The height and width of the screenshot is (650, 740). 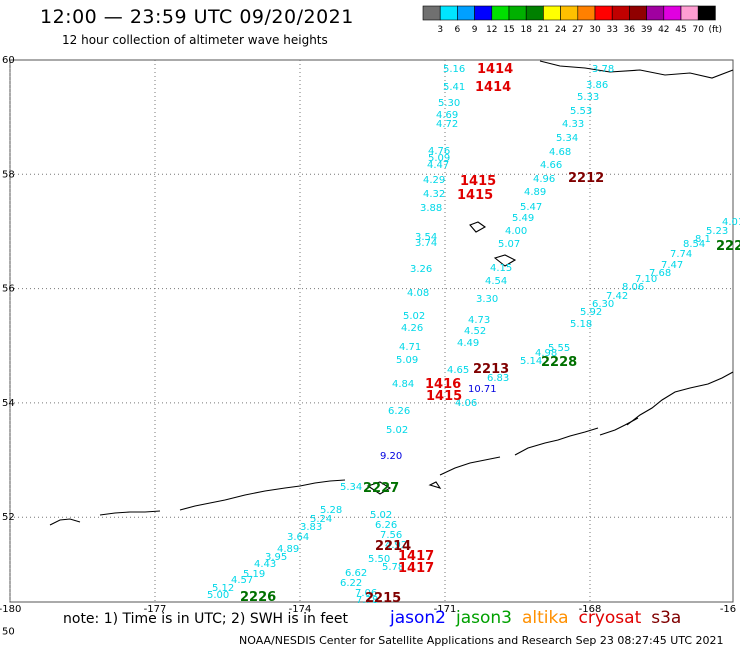 I want to click on longitude-label: -171, so click(x=445, y=609).